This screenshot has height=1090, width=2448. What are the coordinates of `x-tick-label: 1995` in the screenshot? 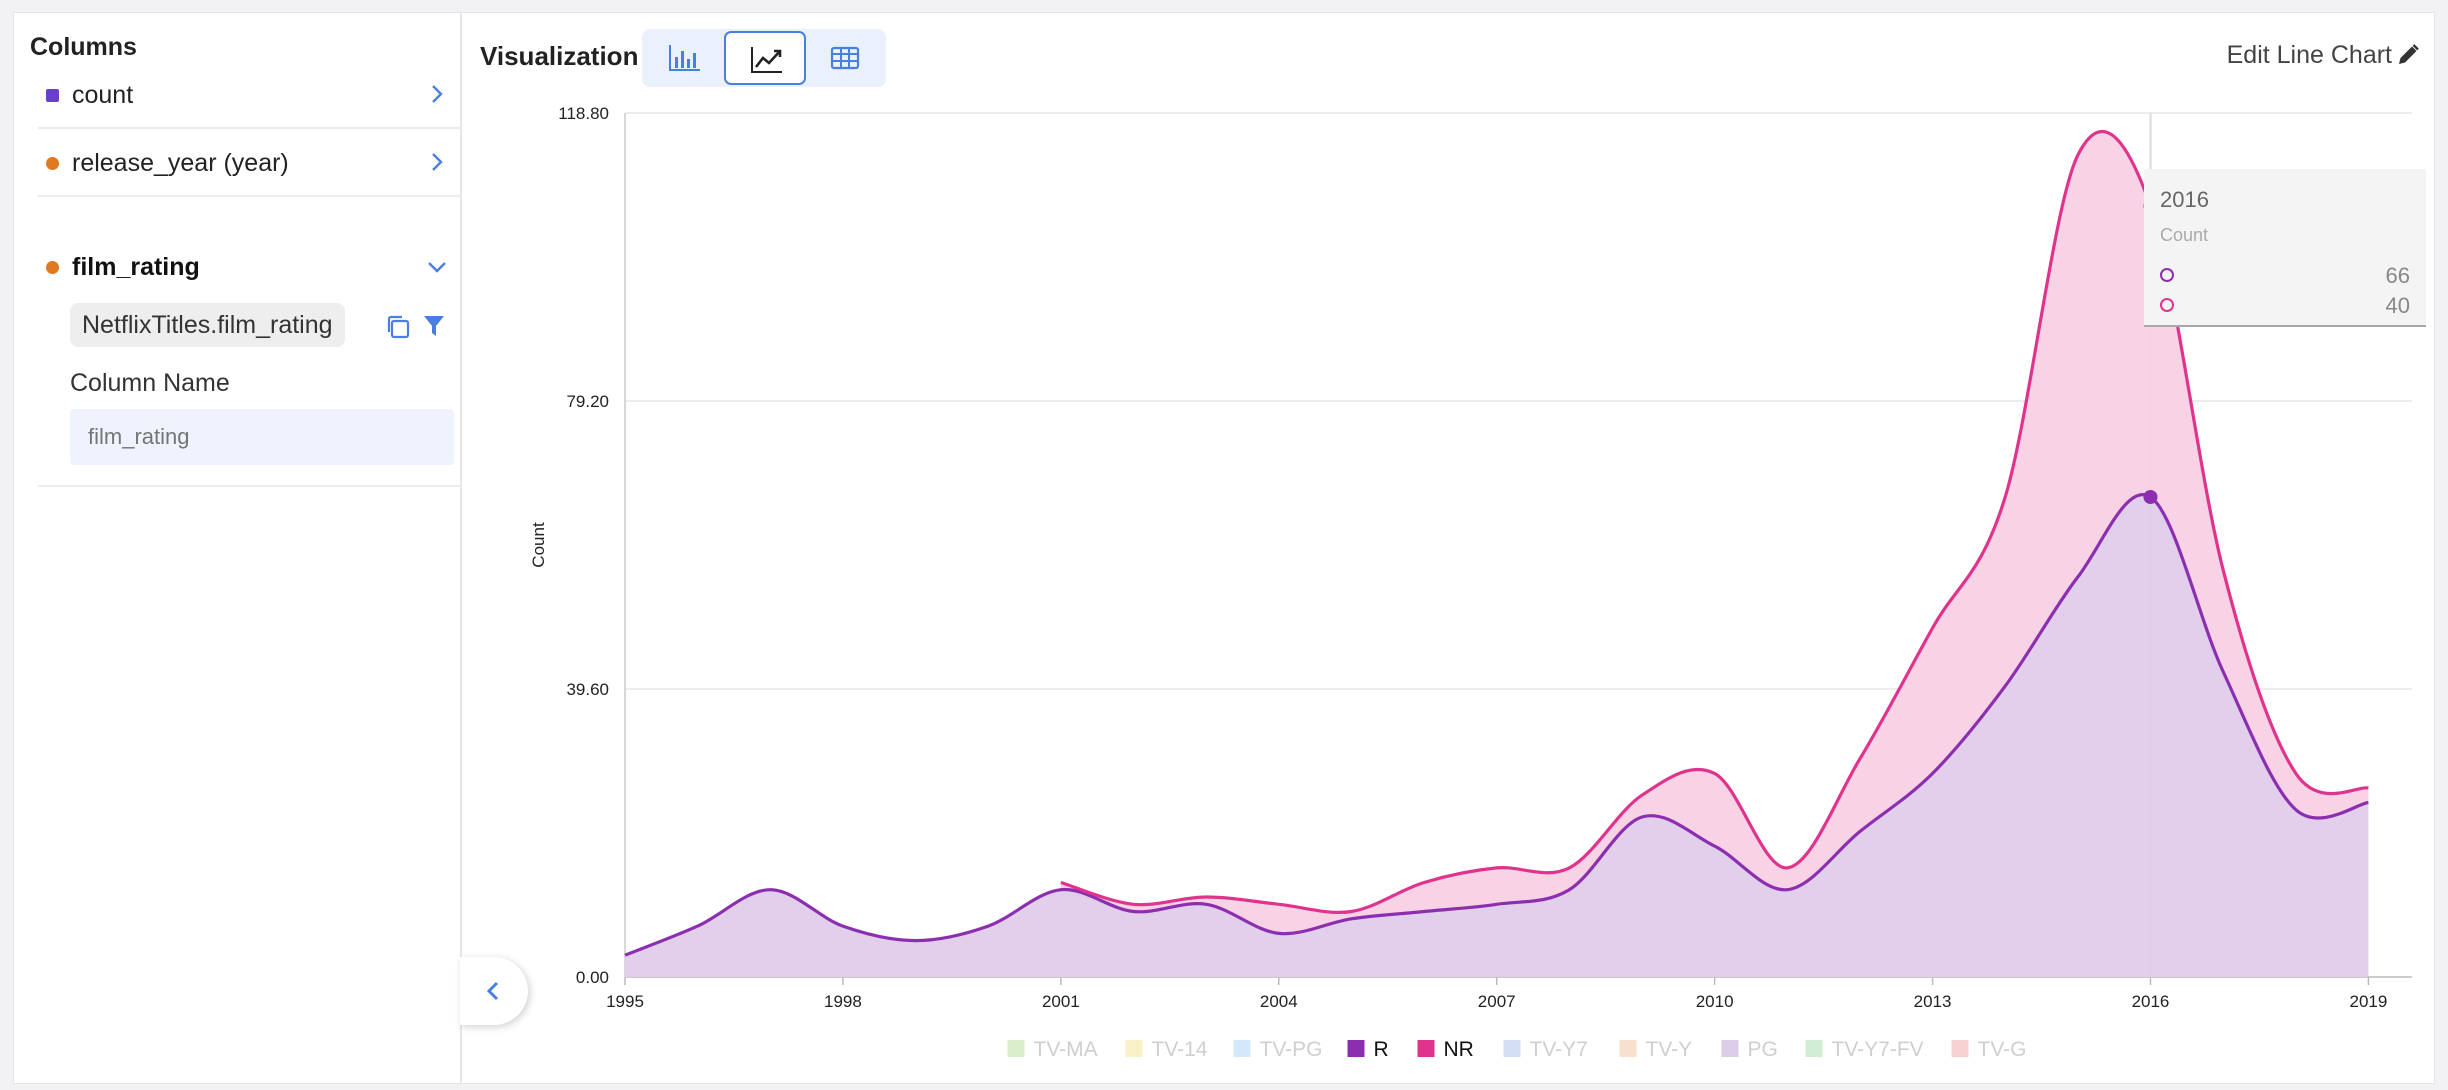 It's located at (625, 1001).